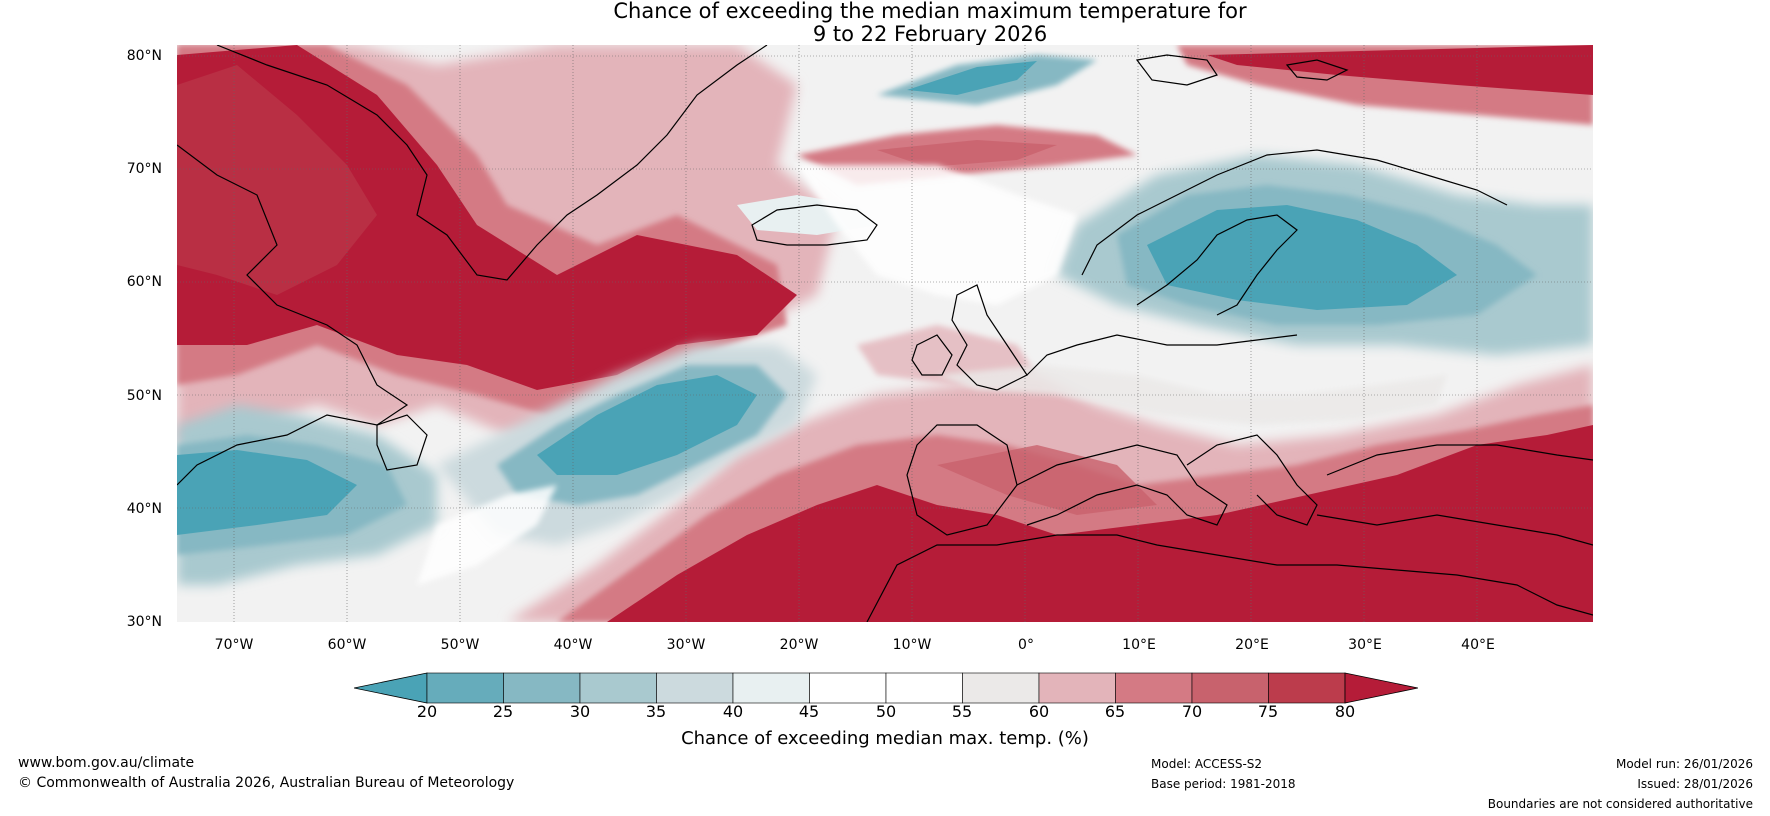 Image resolution: width=1770 pixels, height=816 pixels. Describe the element at coordinates (1139, 645) in the screenshot. I see `lon-label-10e: 10°E` at that location.